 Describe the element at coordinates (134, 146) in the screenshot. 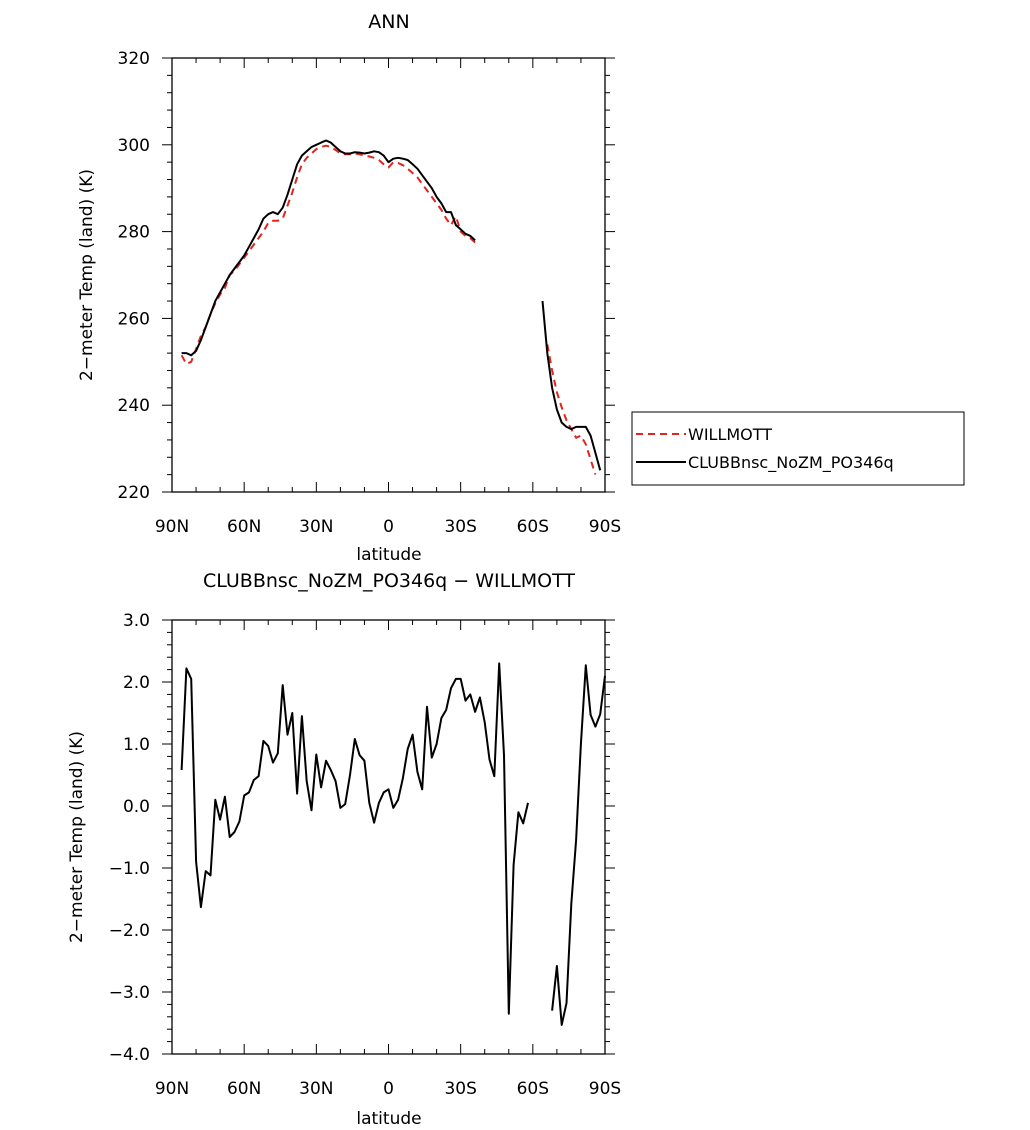

I see `temperature-y-tick-label: 300` at that location.